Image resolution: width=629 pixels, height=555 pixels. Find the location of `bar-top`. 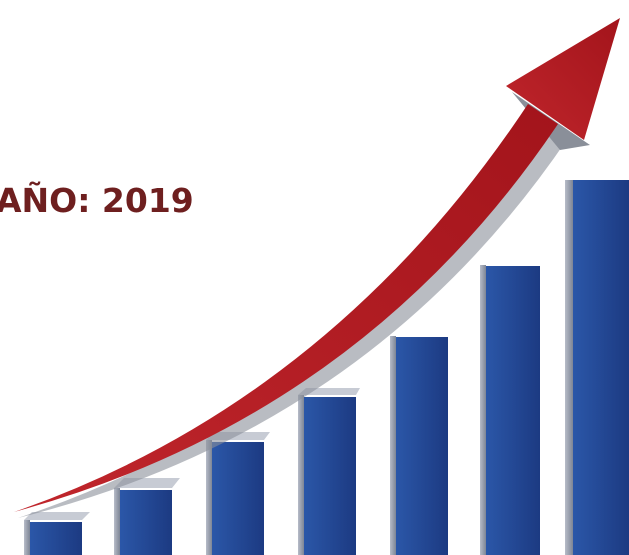

bar-top is located at coordinates (57, 516).